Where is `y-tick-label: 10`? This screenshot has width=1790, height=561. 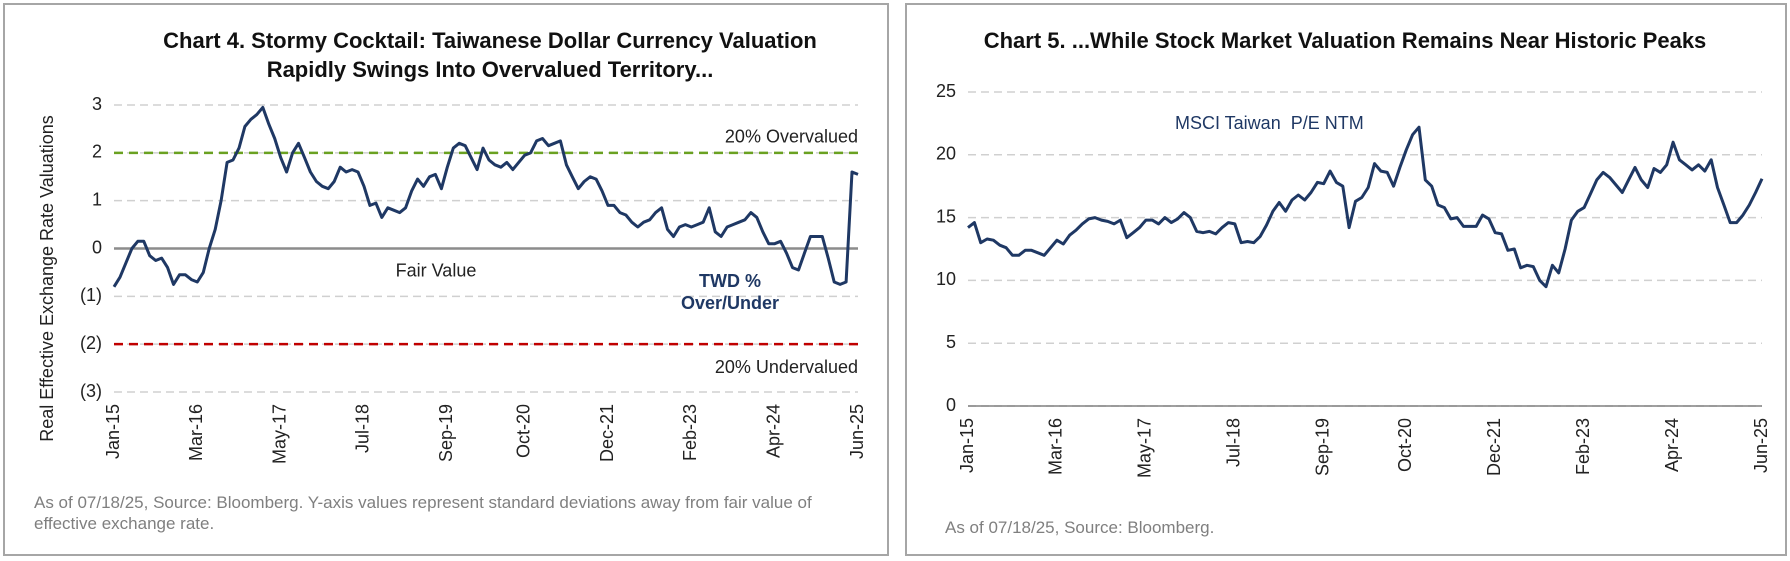
y-tick-label: 10 is located at coordinates (946, 279).